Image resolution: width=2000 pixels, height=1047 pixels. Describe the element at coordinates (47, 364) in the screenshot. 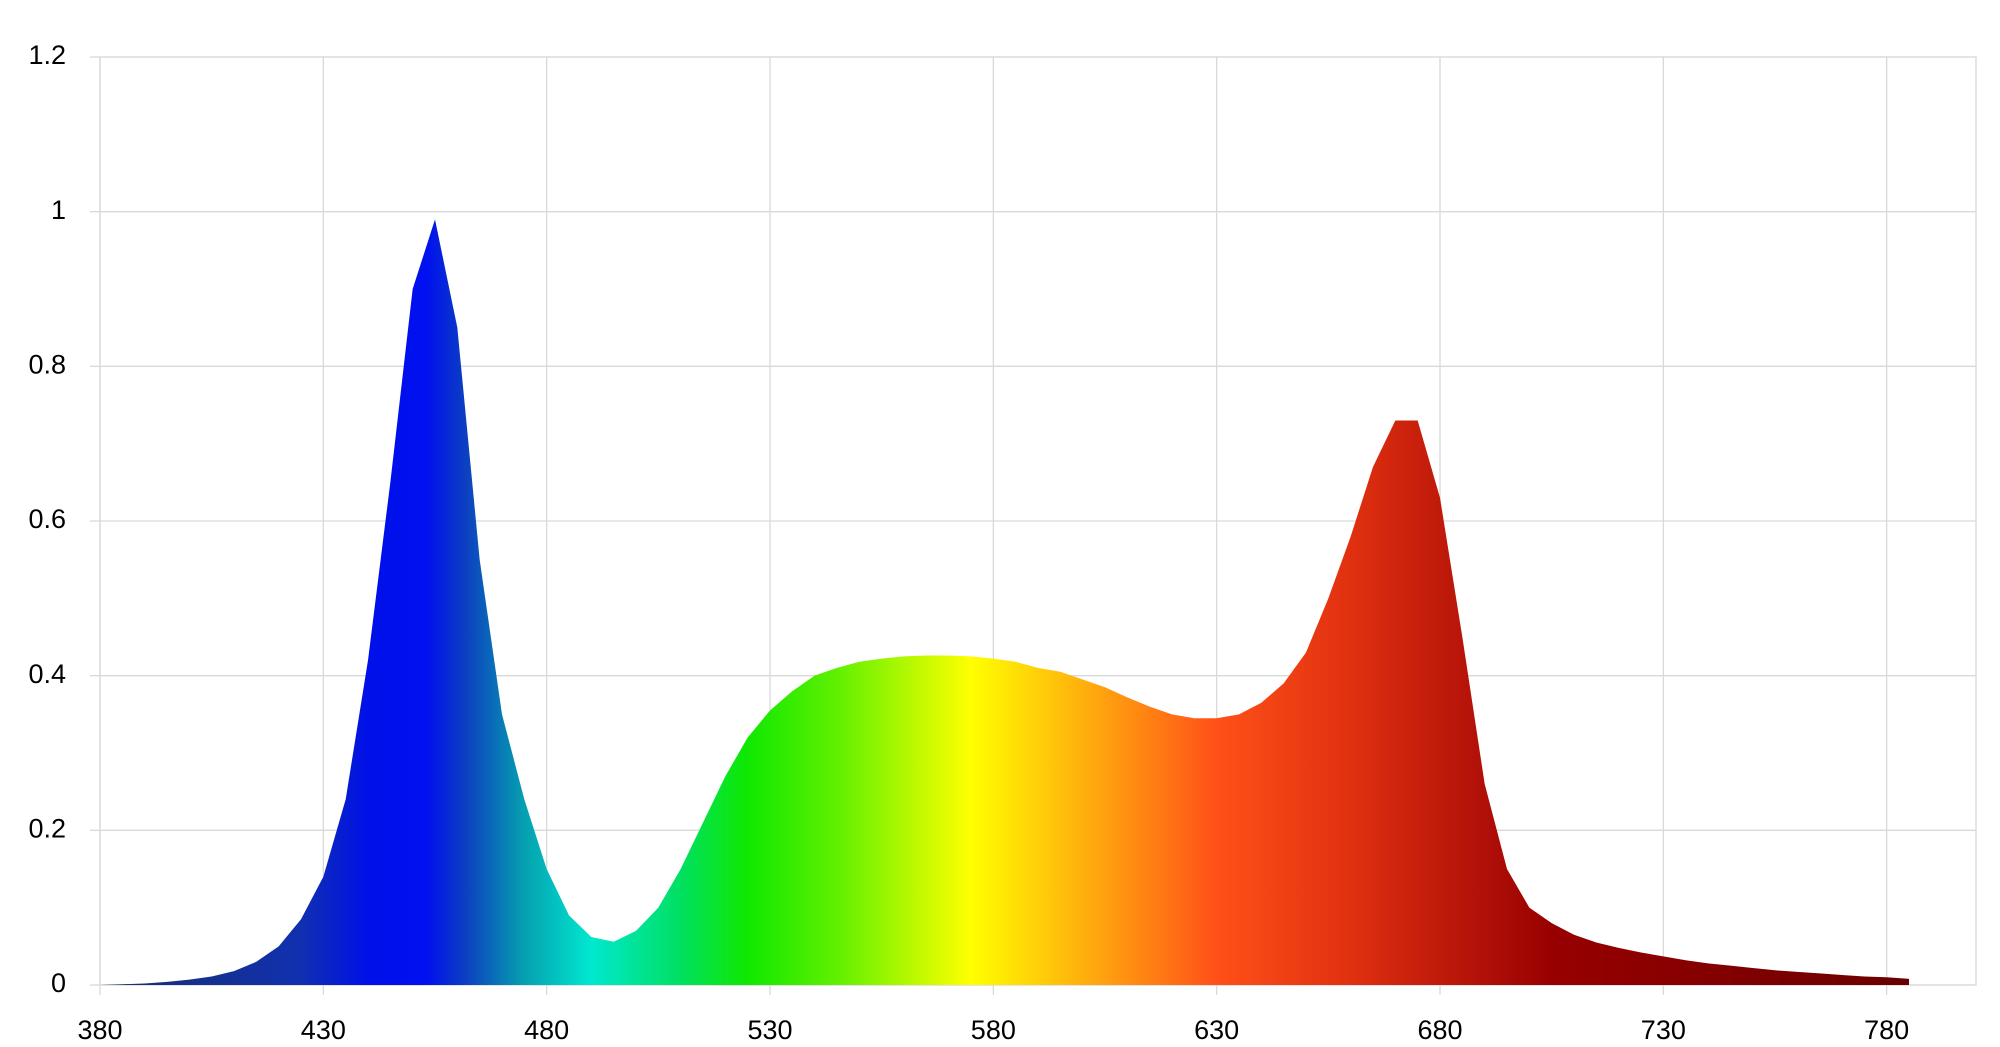

I see `y-tick-label: 0.8` at that location.